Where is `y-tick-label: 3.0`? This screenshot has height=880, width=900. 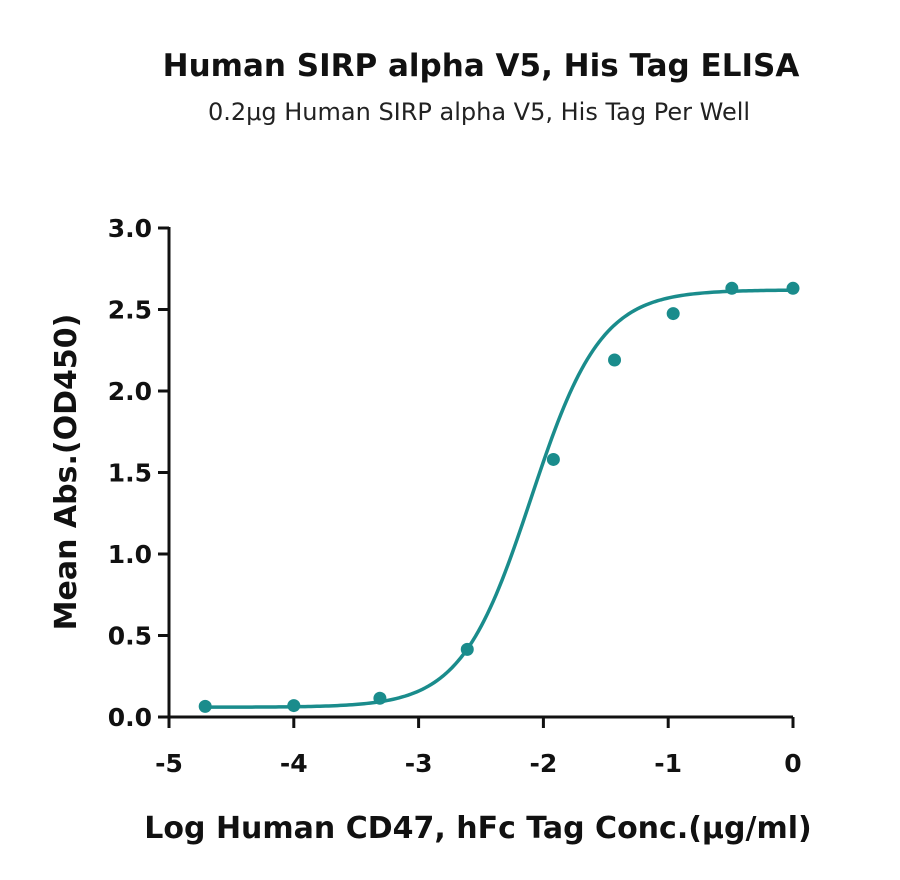 y-tick-label: 3.0 is located at coordinates (130, 228).